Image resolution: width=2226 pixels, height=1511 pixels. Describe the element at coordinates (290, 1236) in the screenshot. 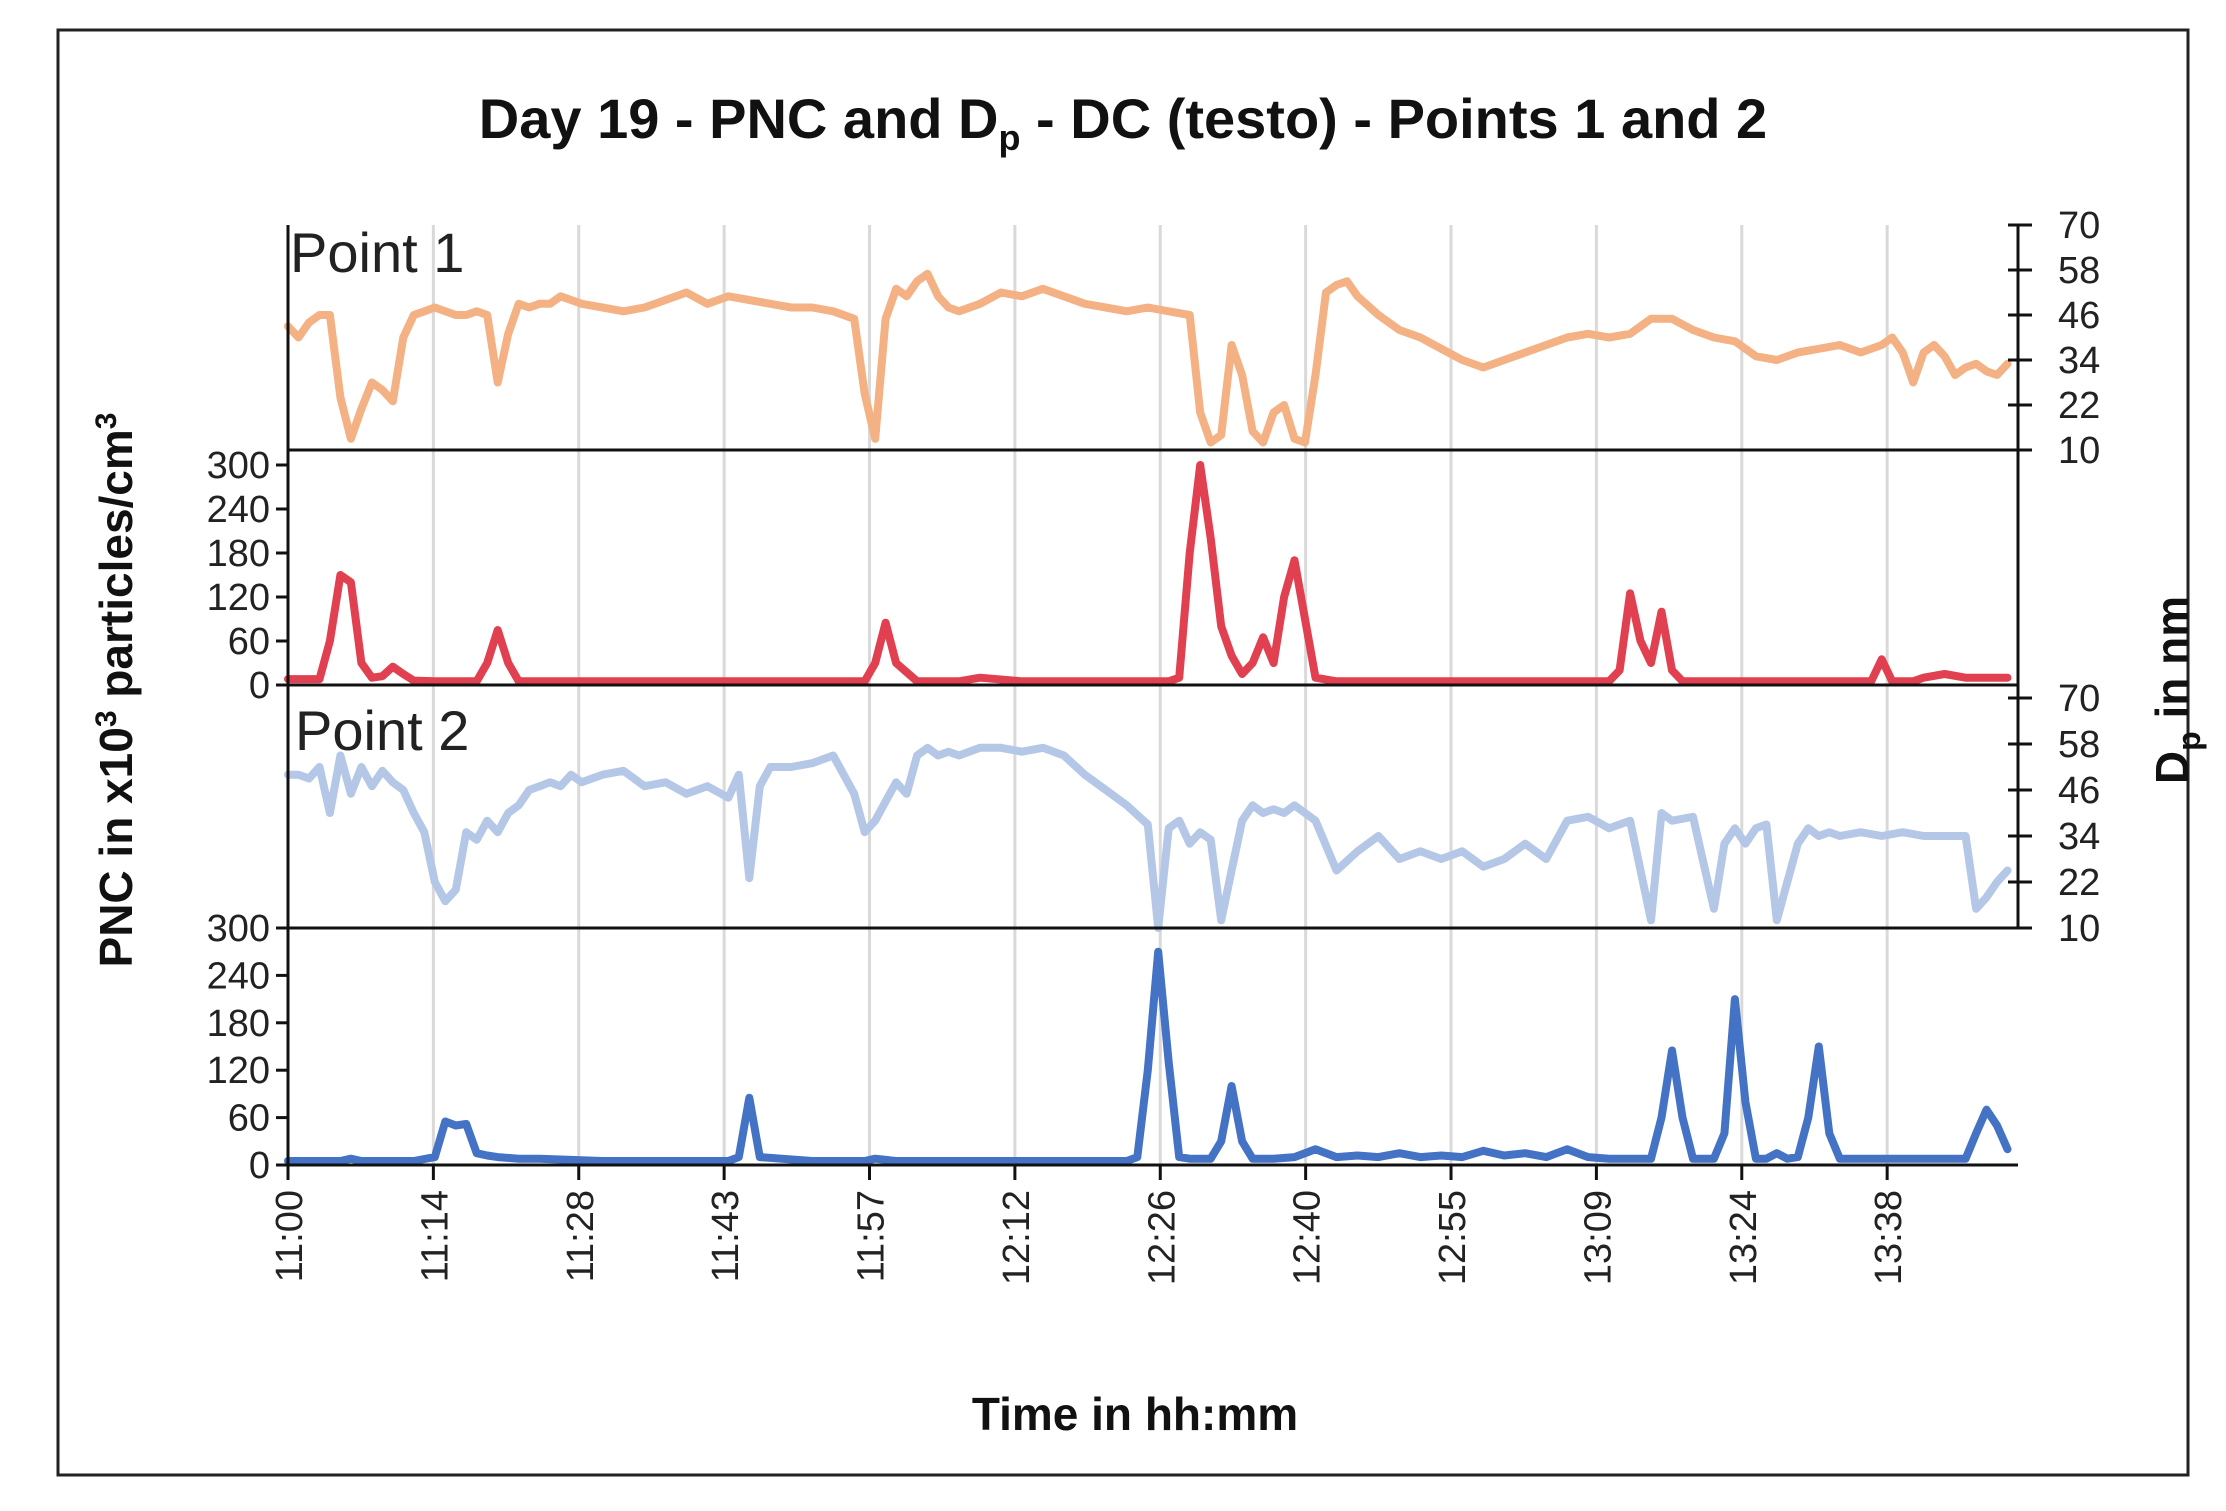

I see `x-tick-label: 11:00` at that location.